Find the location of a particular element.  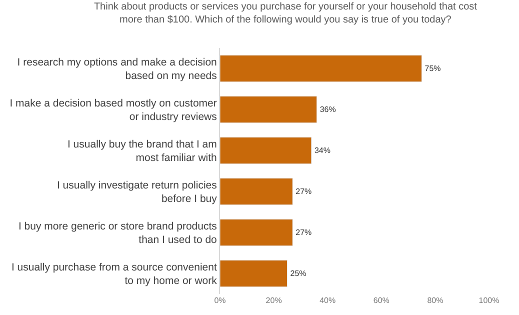

y-tick-label: I buy more generic or store brand products than I used to do is located at coordinates (118, 233).